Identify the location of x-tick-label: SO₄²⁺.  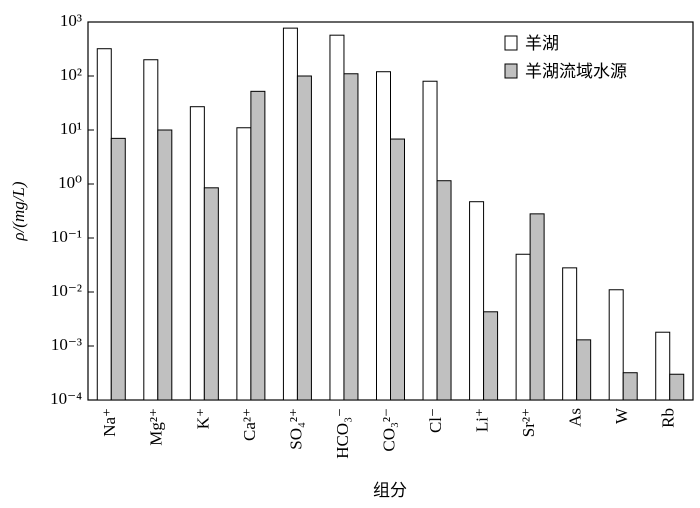
(295, 429).